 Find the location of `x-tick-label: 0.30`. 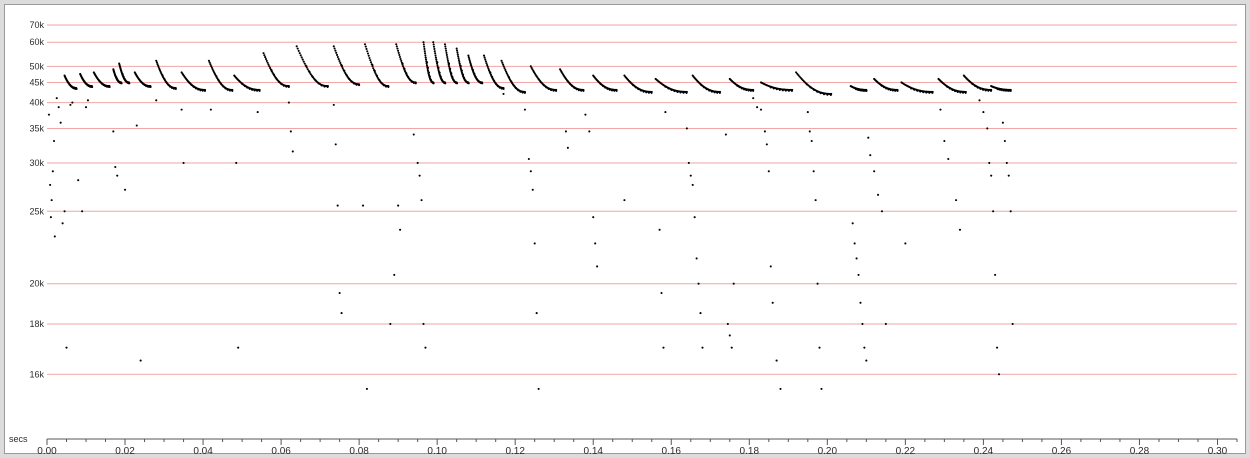

x-tick-label: 0.30 is located at coordinates (1218, 451).